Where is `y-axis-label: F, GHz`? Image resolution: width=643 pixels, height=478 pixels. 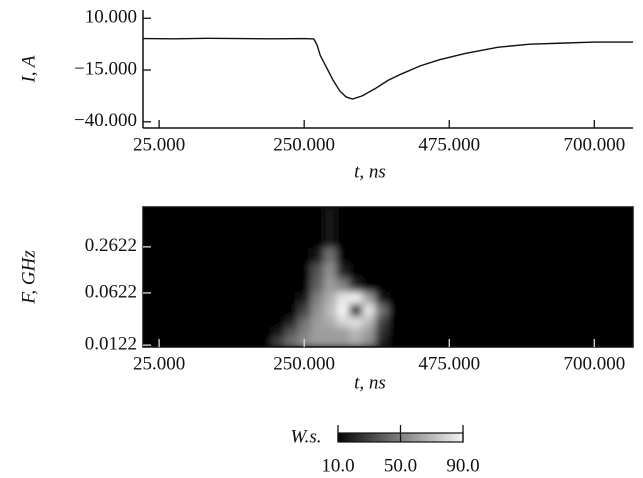 y-axis-label: F, GHz is located at coordinates (28, 277).